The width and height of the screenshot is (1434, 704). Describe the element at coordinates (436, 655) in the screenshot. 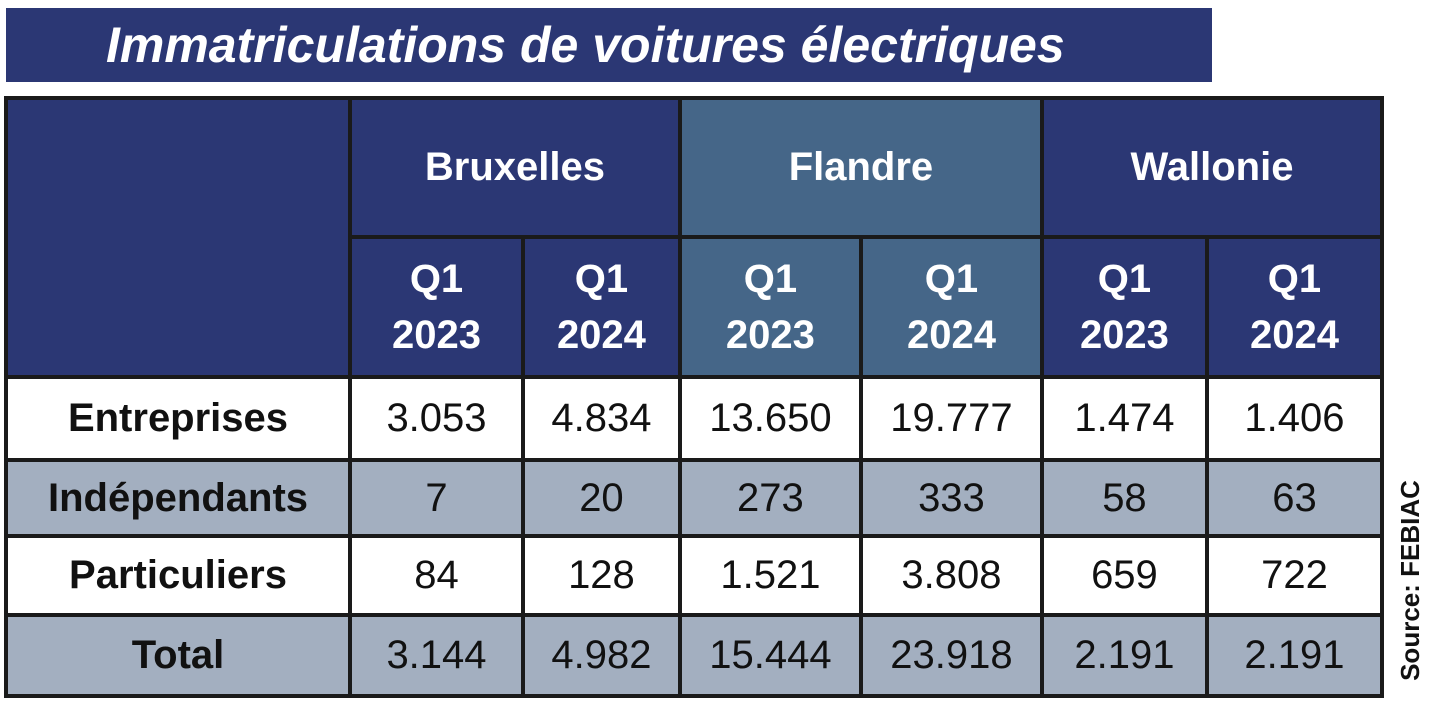

I see `table-cell: 3.144` at that location.